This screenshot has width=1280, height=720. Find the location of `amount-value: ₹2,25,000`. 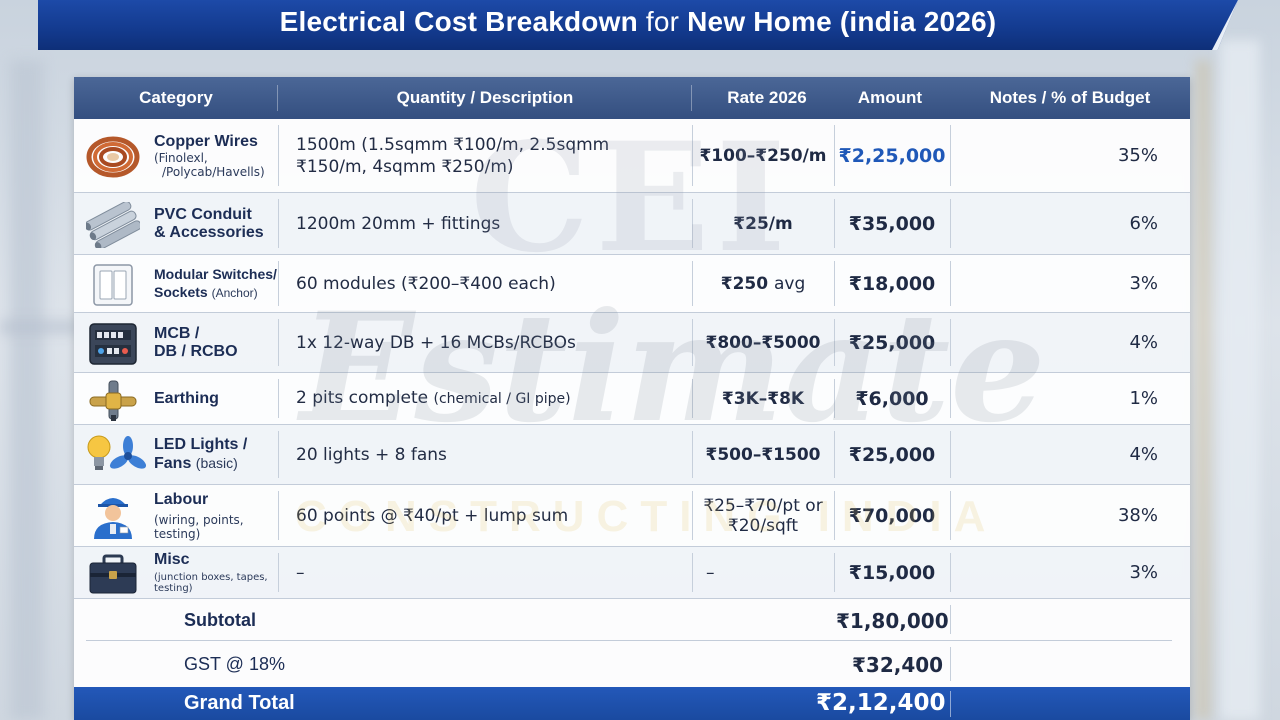

amount-value: ₹2,25,000 is located at coordinates (892, 155).